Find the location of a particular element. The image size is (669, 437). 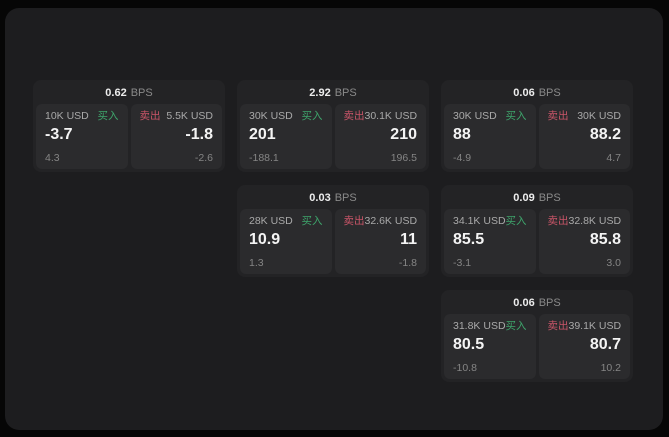

buy-panel: 10K USD 买入 -3.7 4.3 is located at coordinates (82, 136).